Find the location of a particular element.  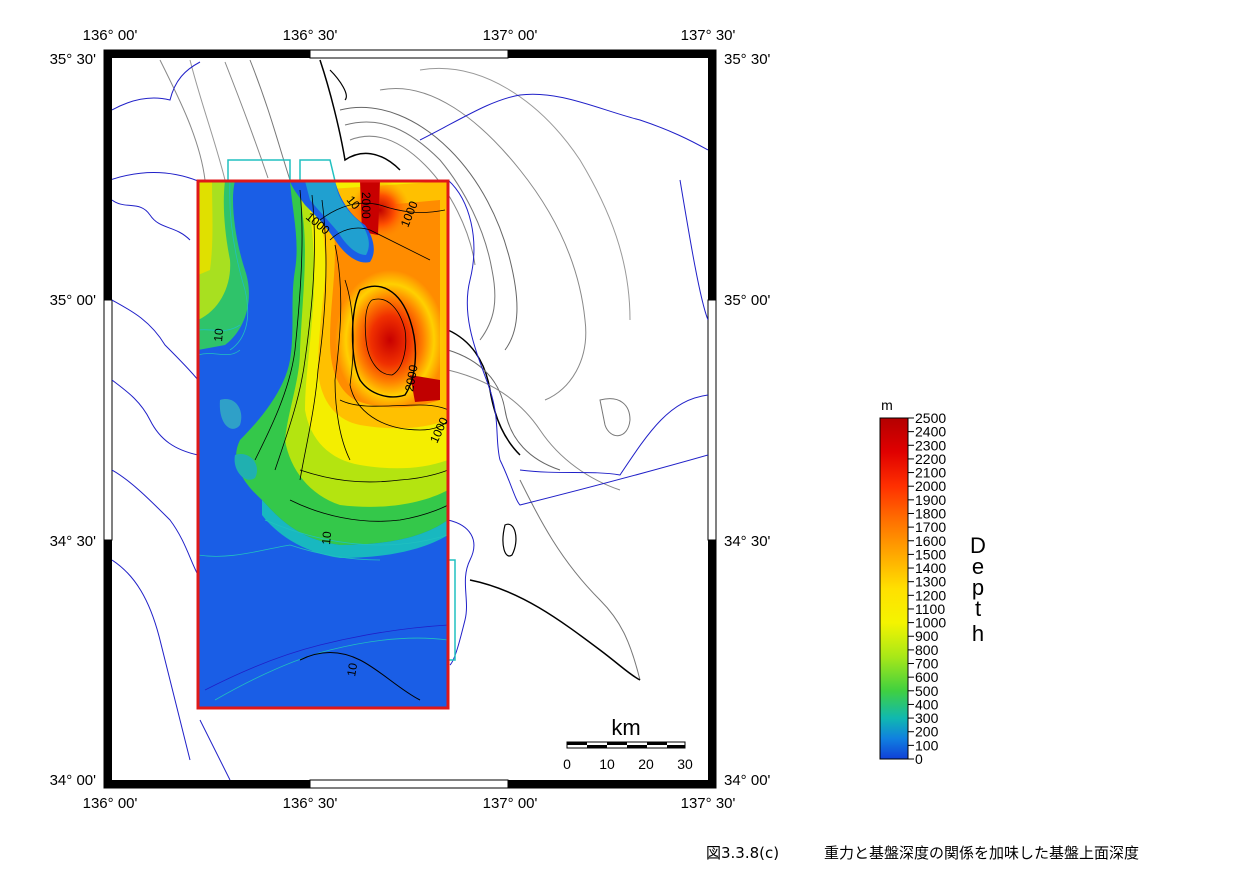

colorbar-label: 300 is located at coordinates (927, 718).